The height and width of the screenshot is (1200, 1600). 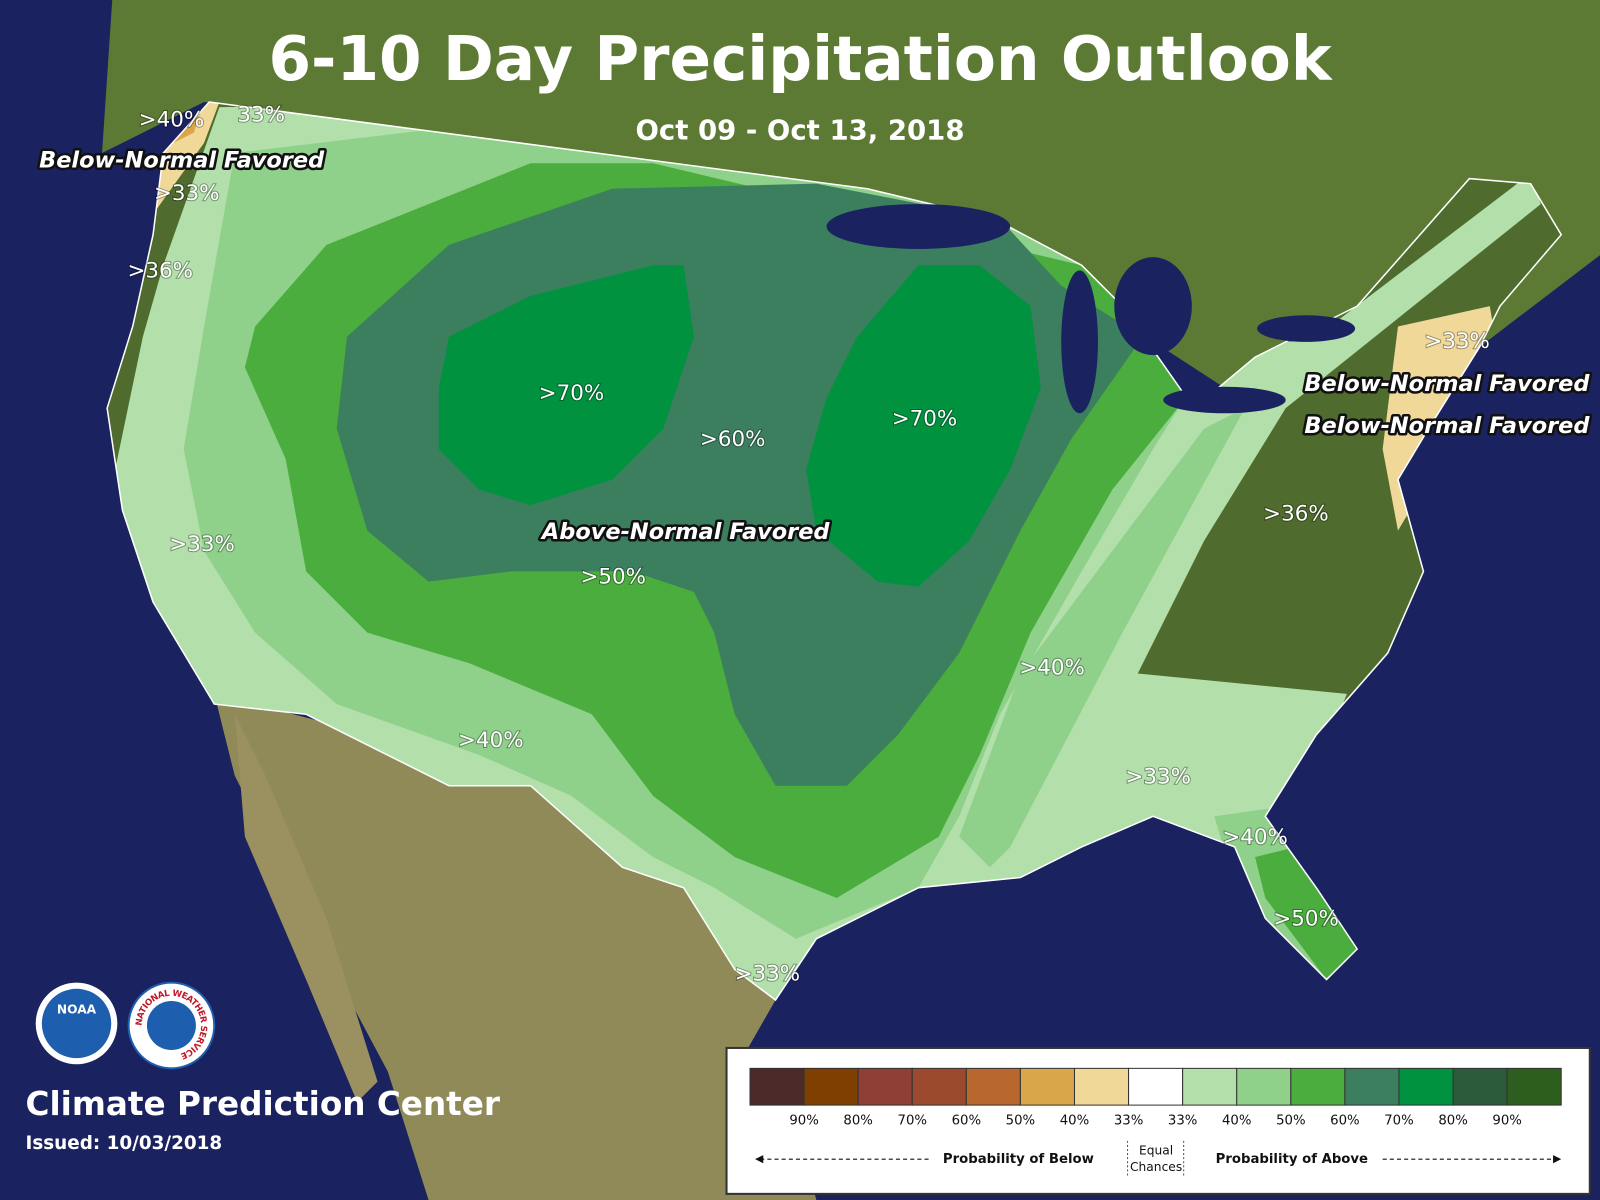 I want to click on agency: Climate Prediction Center, so click(x=263, y=1104).